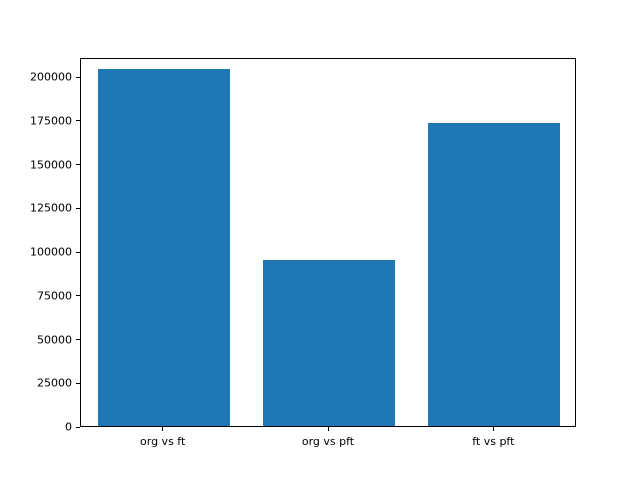  Describe the element at coordinates (51, 121) in the screenshot. I see `y-tick-label: 175000` at that location.